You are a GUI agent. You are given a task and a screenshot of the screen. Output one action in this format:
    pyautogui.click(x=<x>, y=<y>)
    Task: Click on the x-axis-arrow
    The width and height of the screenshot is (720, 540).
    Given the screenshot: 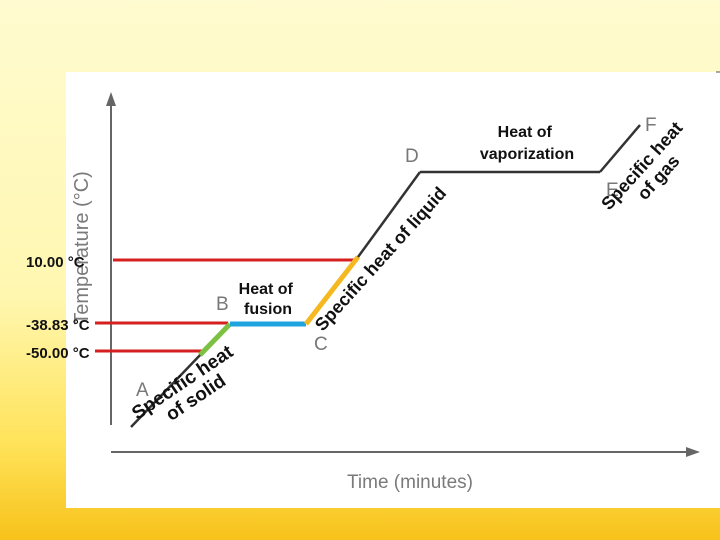 What is the action you would take?
    pyautogui.click(x=693, y=452)
    